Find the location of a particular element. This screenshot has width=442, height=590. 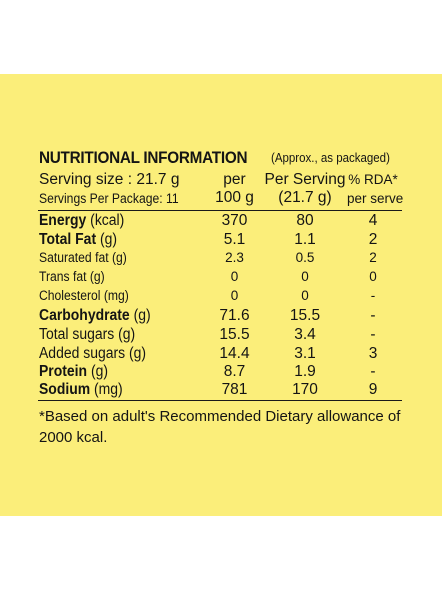

per-100g-value: 781 is located at coordinates (234, 389).